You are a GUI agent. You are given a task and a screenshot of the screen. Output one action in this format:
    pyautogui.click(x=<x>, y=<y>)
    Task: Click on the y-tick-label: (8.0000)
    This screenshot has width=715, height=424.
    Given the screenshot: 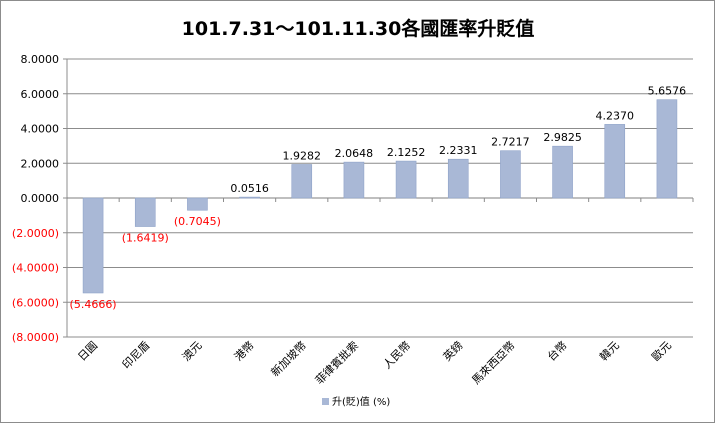 What is the action you would take?
    pyautogui.click(x=35, y=337)
    